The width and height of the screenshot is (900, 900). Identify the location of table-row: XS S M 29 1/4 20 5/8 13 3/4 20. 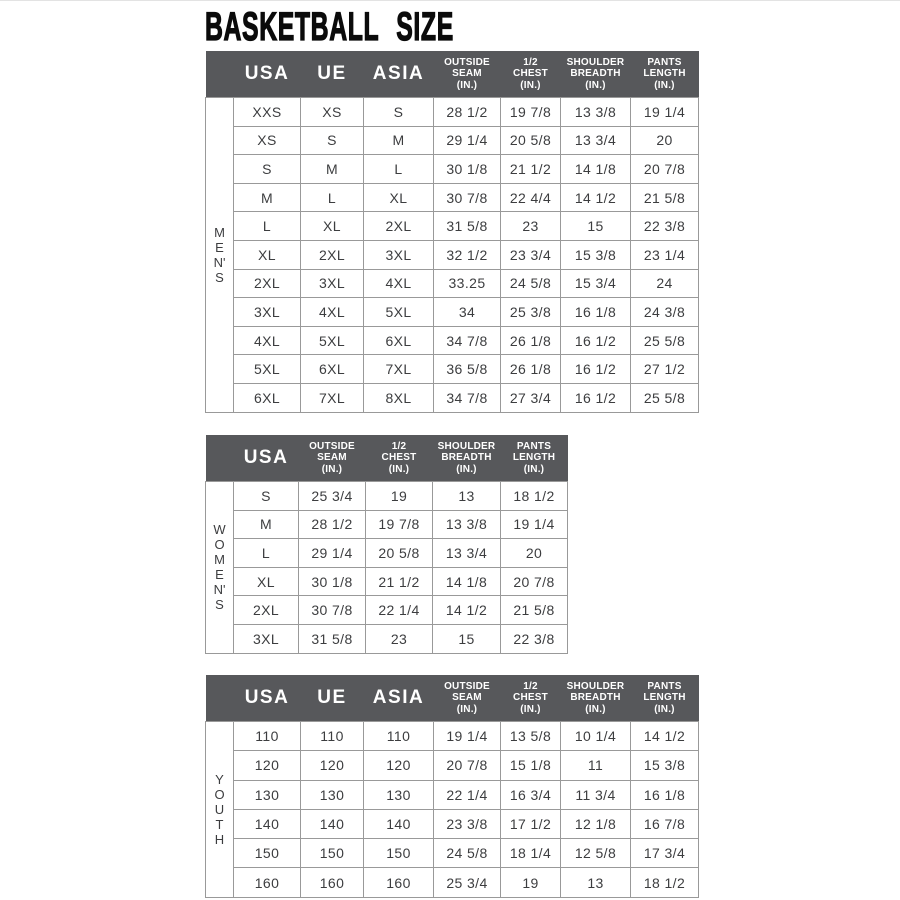
(452, 140).